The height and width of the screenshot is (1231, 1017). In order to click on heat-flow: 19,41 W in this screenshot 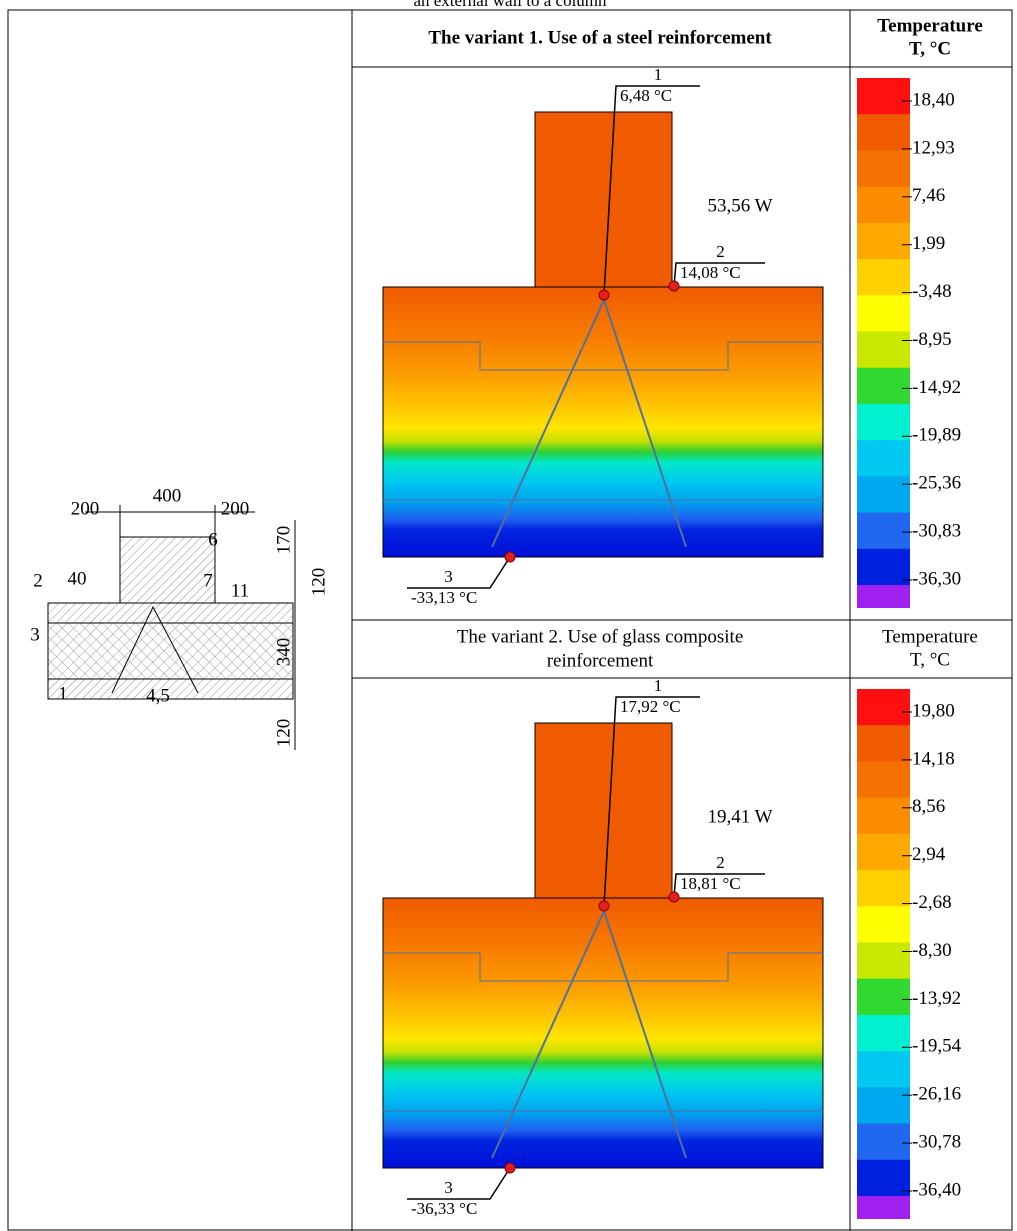, I will do `click(739, 816)`.